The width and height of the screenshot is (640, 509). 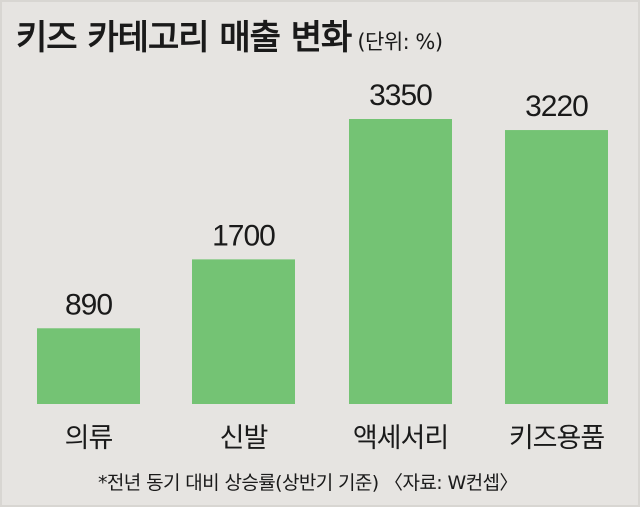 I want to click on data-label-4: 3220, so click(x=556, y=106).